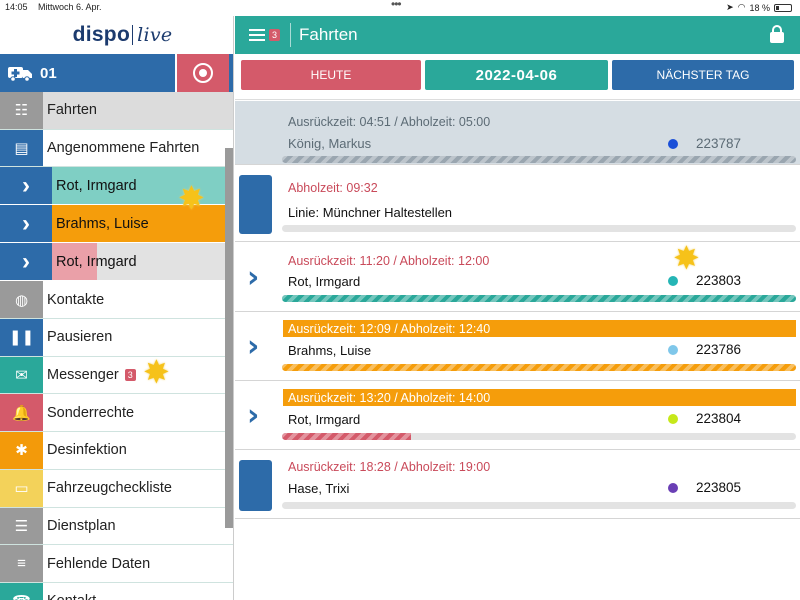  I want to click on current-date: 2022-04-06, so click(516, 75).